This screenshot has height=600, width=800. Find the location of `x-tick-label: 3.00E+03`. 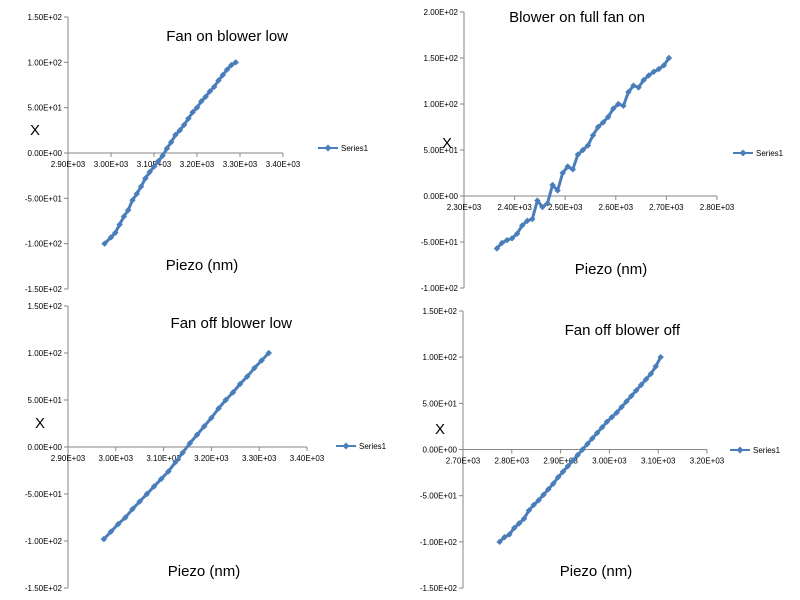

x-tick-label: 3.00E+03 is located at coordinates (111, 164).